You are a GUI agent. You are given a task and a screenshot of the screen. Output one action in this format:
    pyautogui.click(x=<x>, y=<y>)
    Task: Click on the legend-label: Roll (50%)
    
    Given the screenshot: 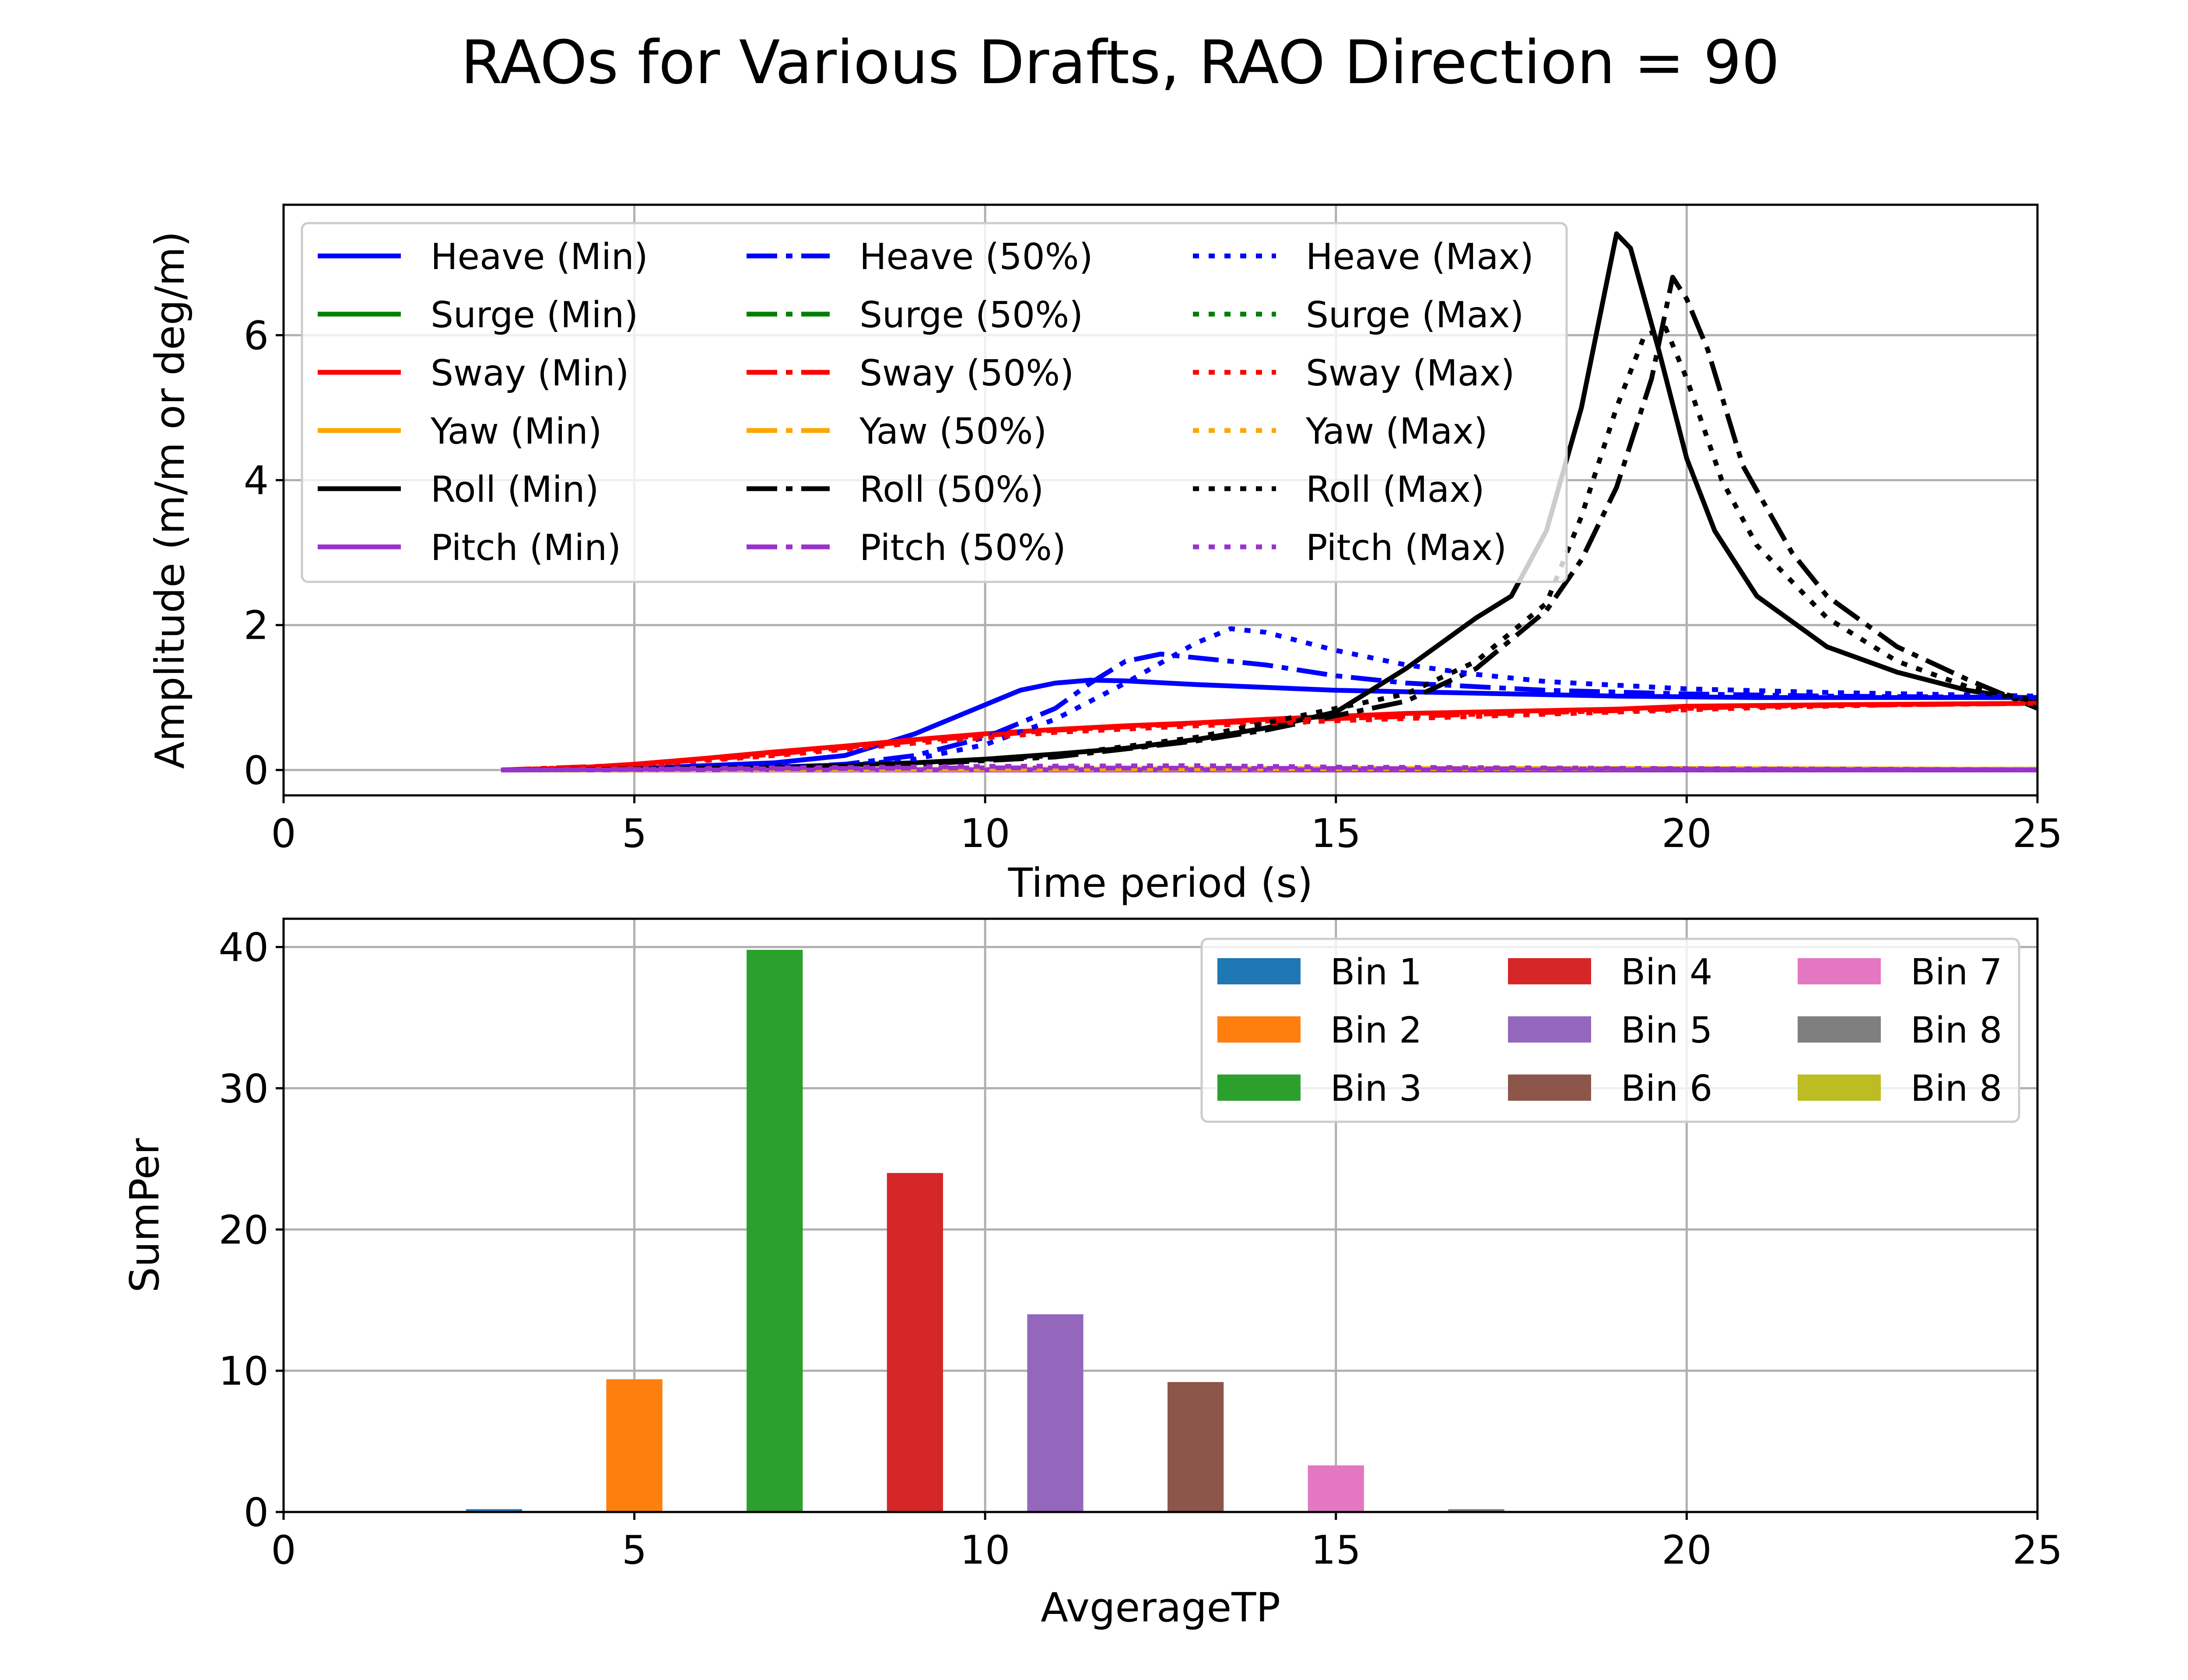 What is the action you would take?
    pyautogui.click(x=951, y=490)
    